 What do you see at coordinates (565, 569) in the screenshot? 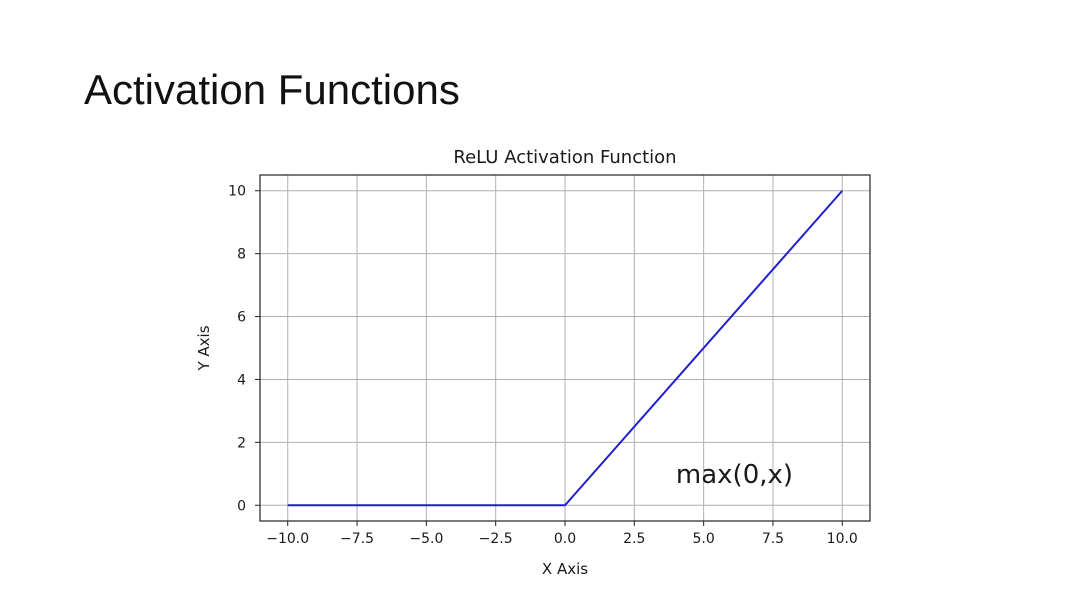
I see `x-axis-label: X Axis` at bounding box center [565, 569].